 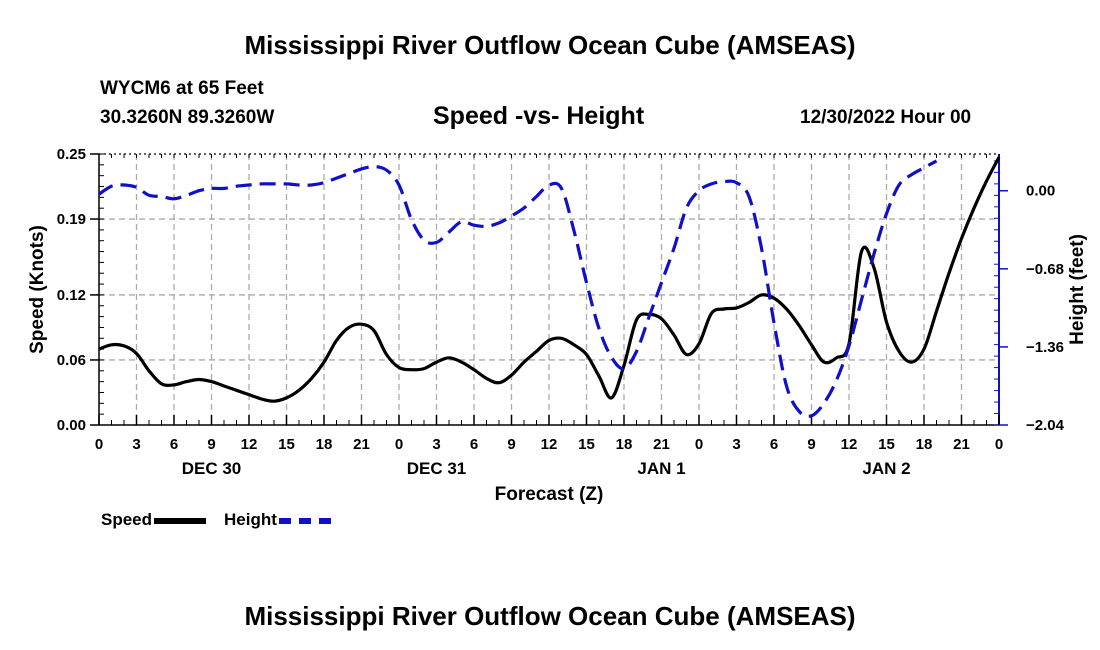 I want to click on y-tick-label: 0.06, so click(x=71, y=360).